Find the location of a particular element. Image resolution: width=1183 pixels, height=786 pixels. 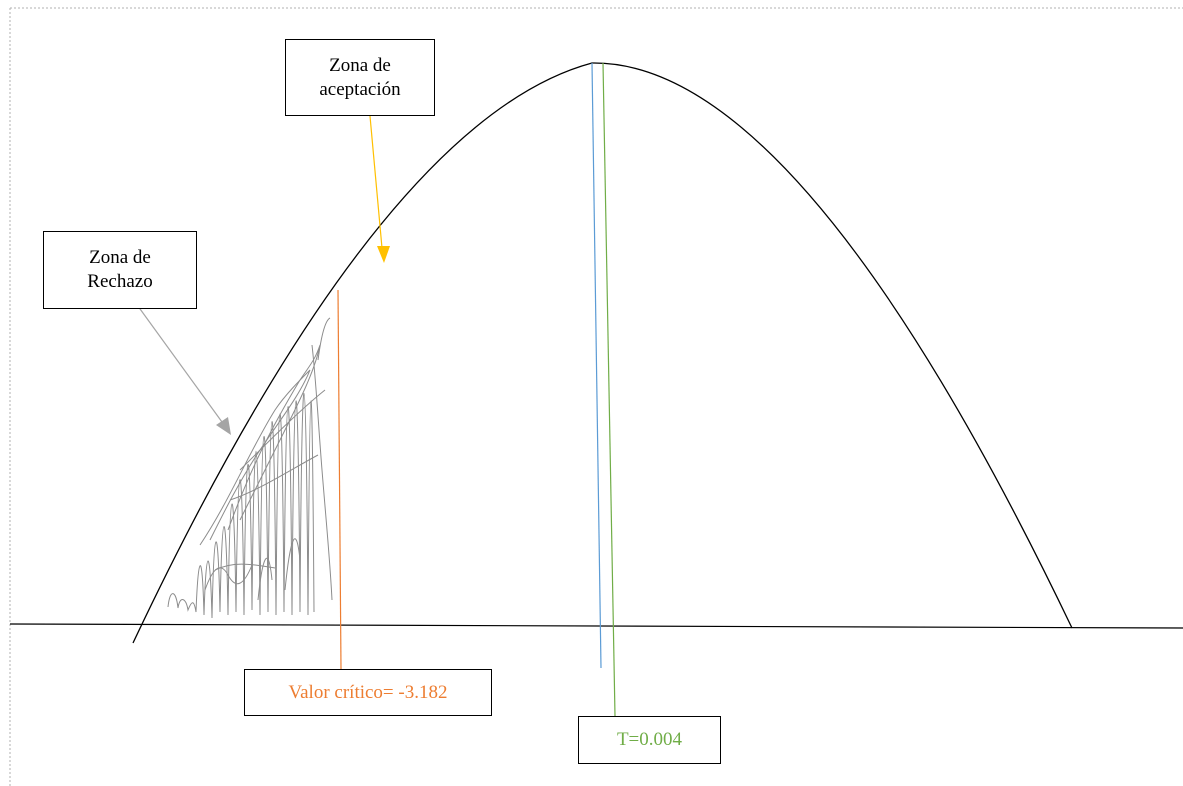

x-axis is located at coordinates (596, 626).